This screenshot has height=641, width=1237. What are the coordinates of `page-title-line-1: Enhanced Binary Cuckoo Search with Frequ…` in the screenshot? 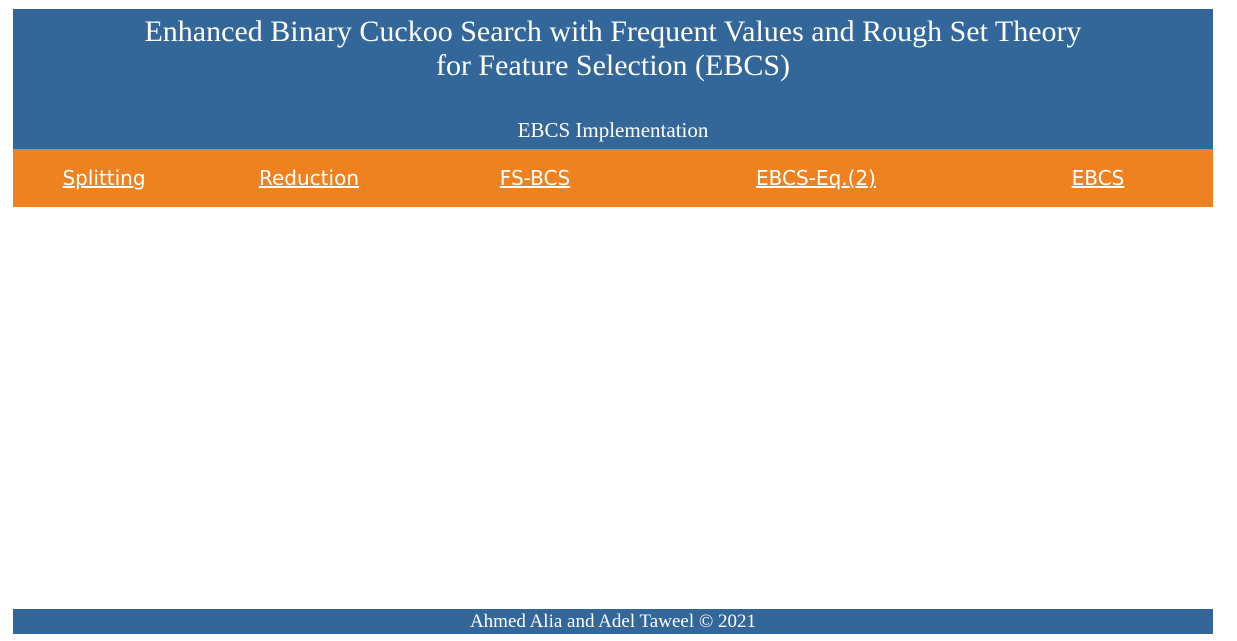 It's located at (613, 31).